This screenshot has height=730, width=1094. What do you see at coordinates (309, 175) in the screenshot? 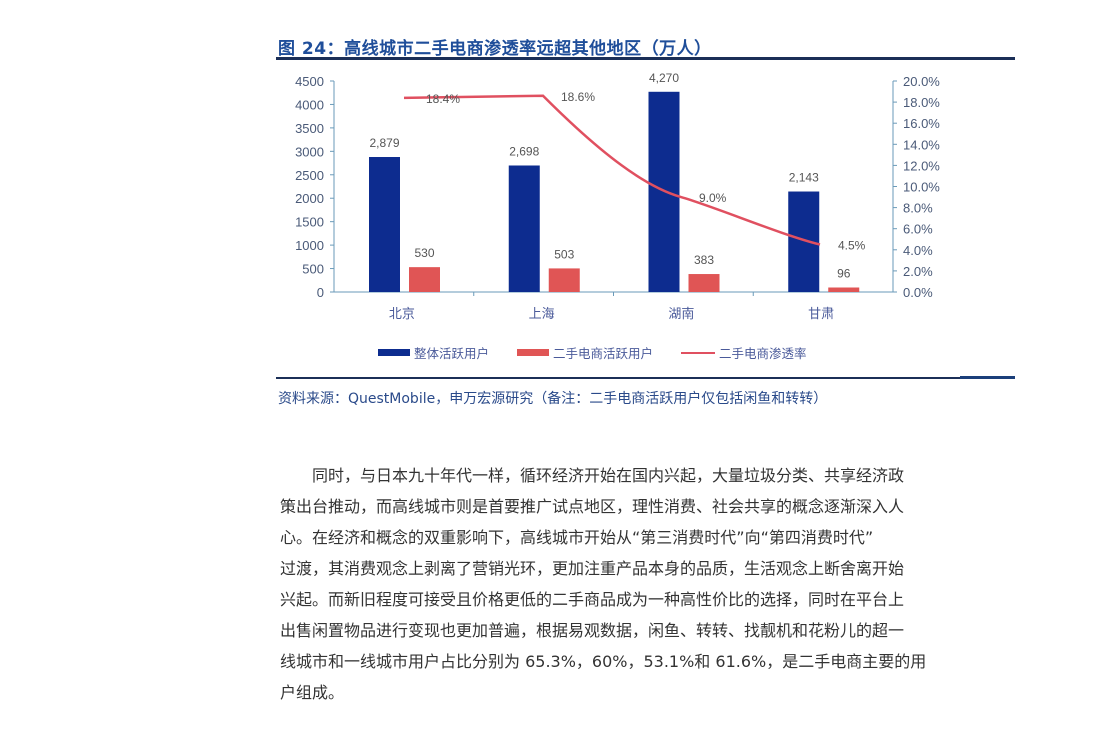
I see `left-tick-label: 2500` at bounding box center [309, 175].